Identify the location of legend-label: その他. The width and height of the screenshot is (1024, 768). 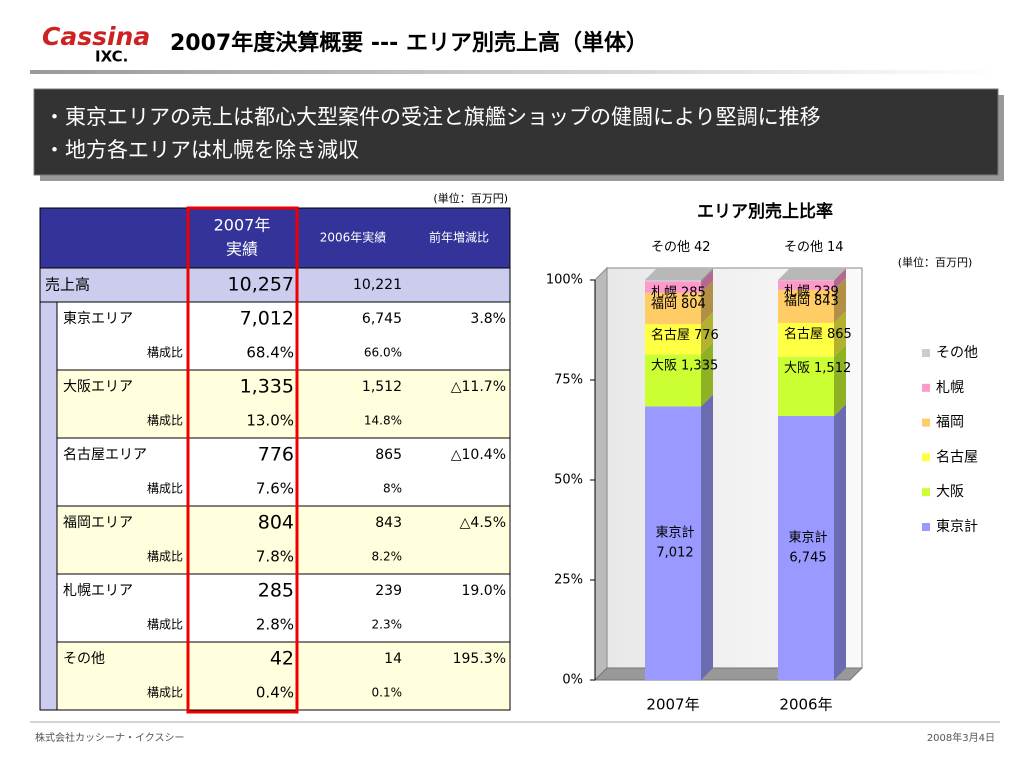
(957, 353).